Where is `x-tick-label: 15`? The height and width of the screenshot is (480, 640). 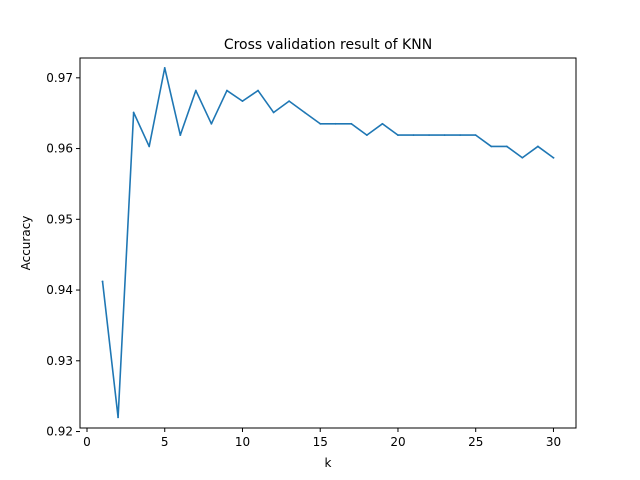 x-tick-label: 15 is located at coordinates (320, 442).